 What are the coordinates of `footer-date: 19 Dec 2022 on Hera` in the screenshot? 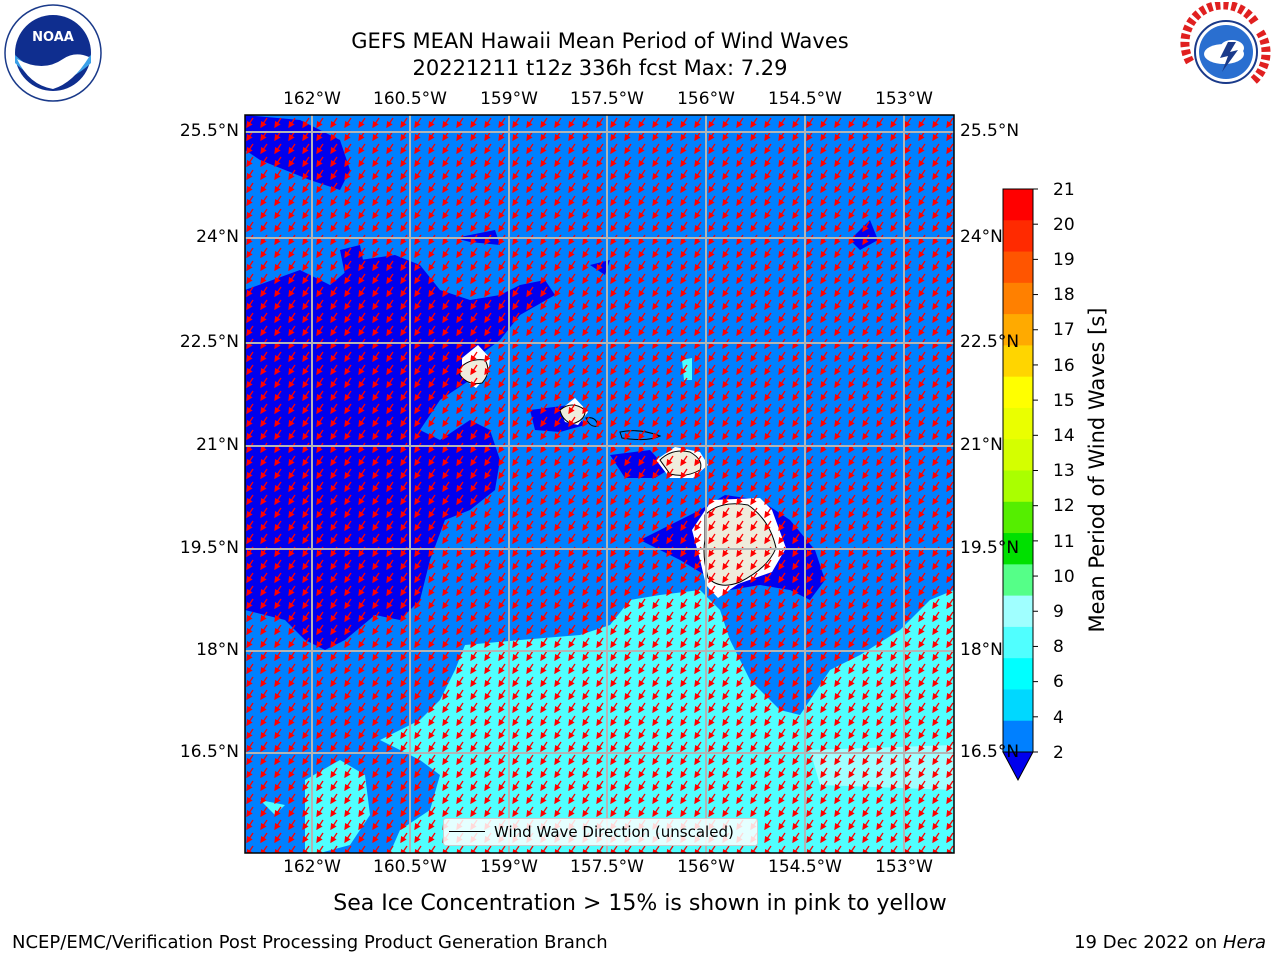 It's located at (1170, 942).